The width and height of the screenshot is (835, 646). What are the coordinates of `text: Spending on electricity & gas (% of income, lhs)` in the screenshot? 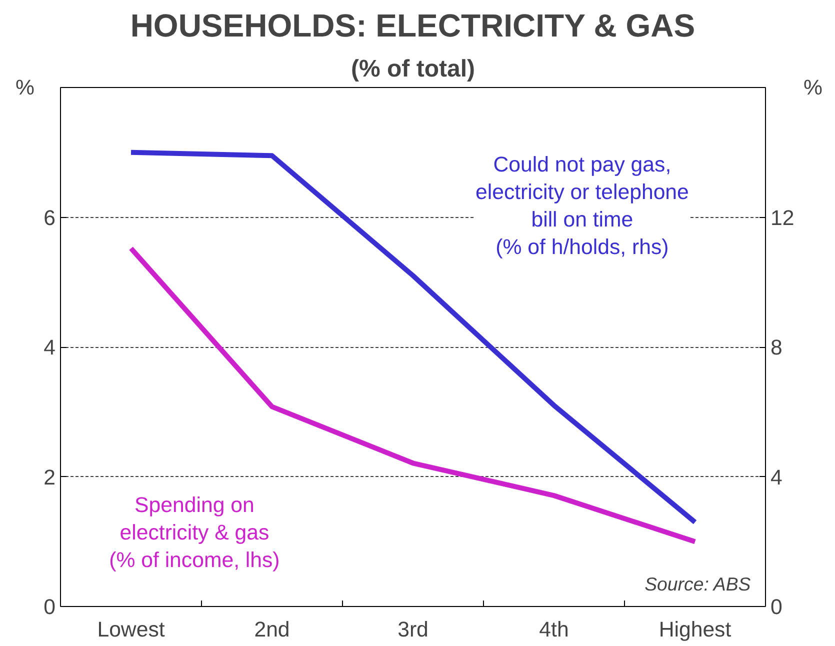 It's located at (194, 532).